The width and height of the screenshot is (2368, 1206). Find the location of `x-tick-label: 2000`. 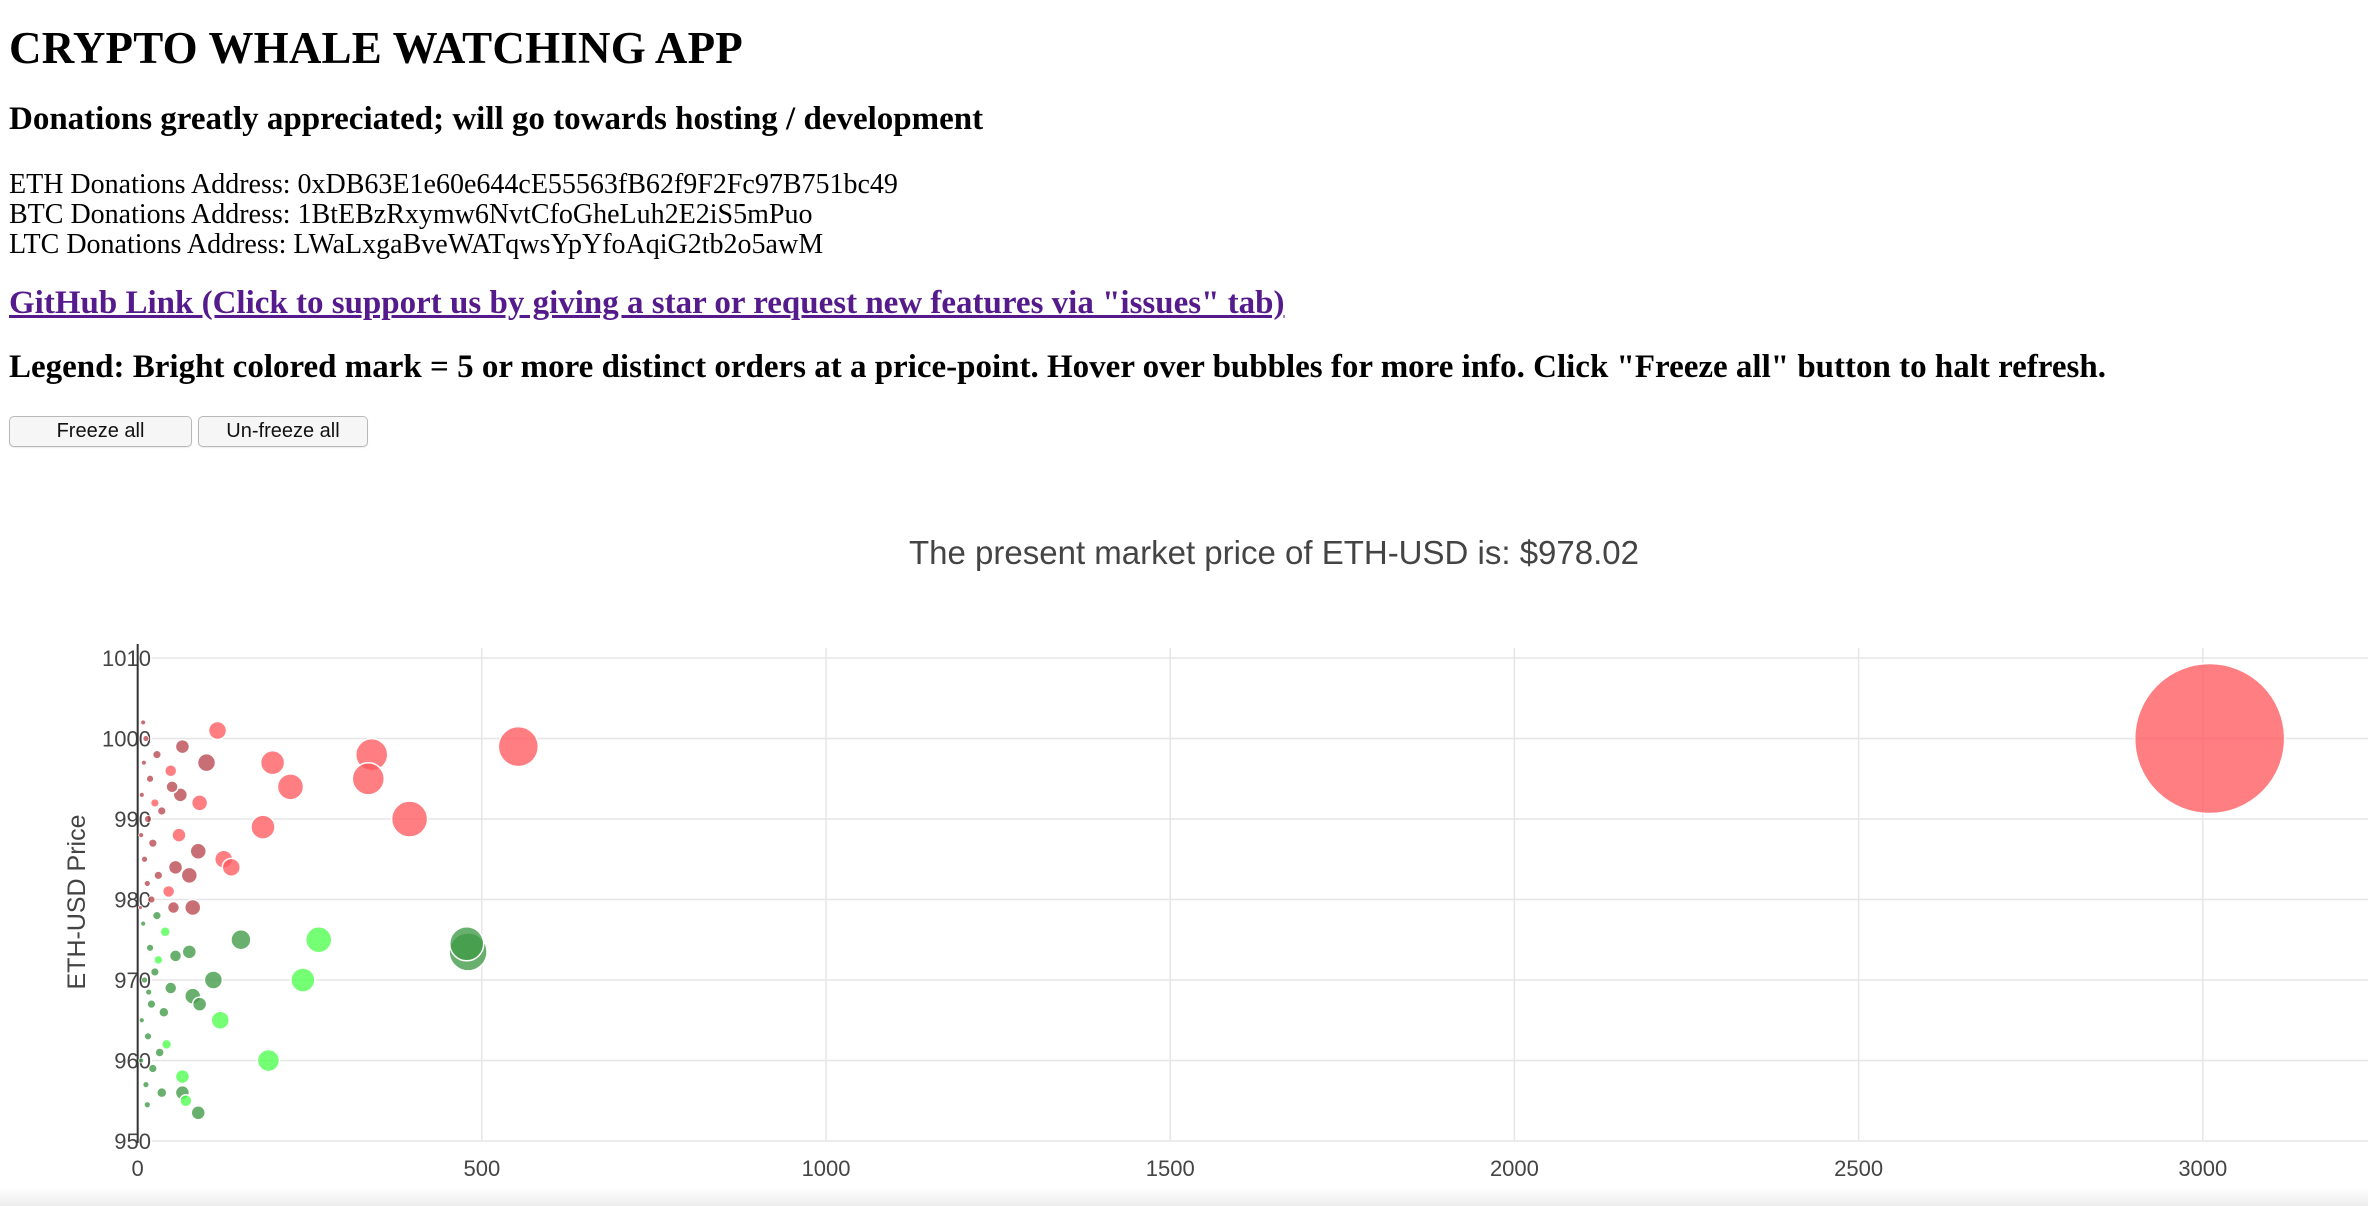

x-tick-label: 2000 is located at coordinates (1514, 1168).